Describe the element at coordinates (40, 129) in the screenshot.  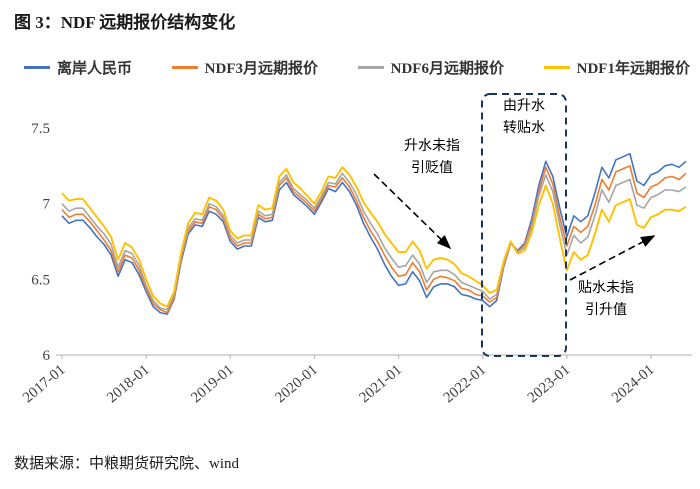
I see `svg-text: 7.5` at that location.